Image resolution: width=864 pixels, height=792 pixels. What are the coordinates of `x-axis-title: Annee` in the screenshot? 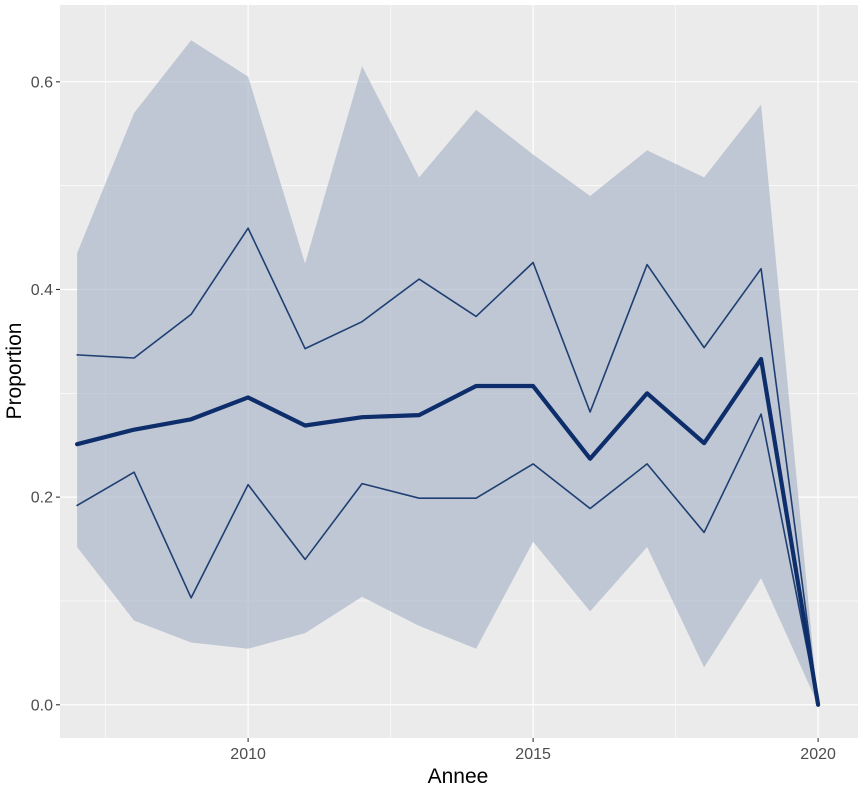 It's located at (458, 776).